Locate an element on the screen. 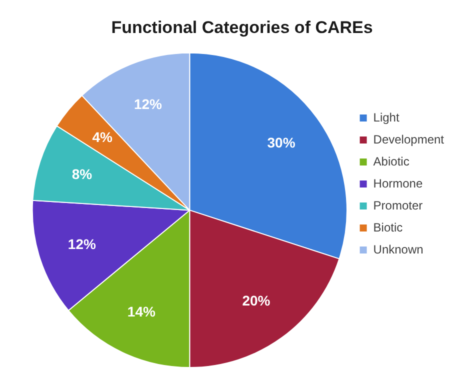 The image size is (474, 376). legend-label: Unknown is located at coordinates (398, 249).